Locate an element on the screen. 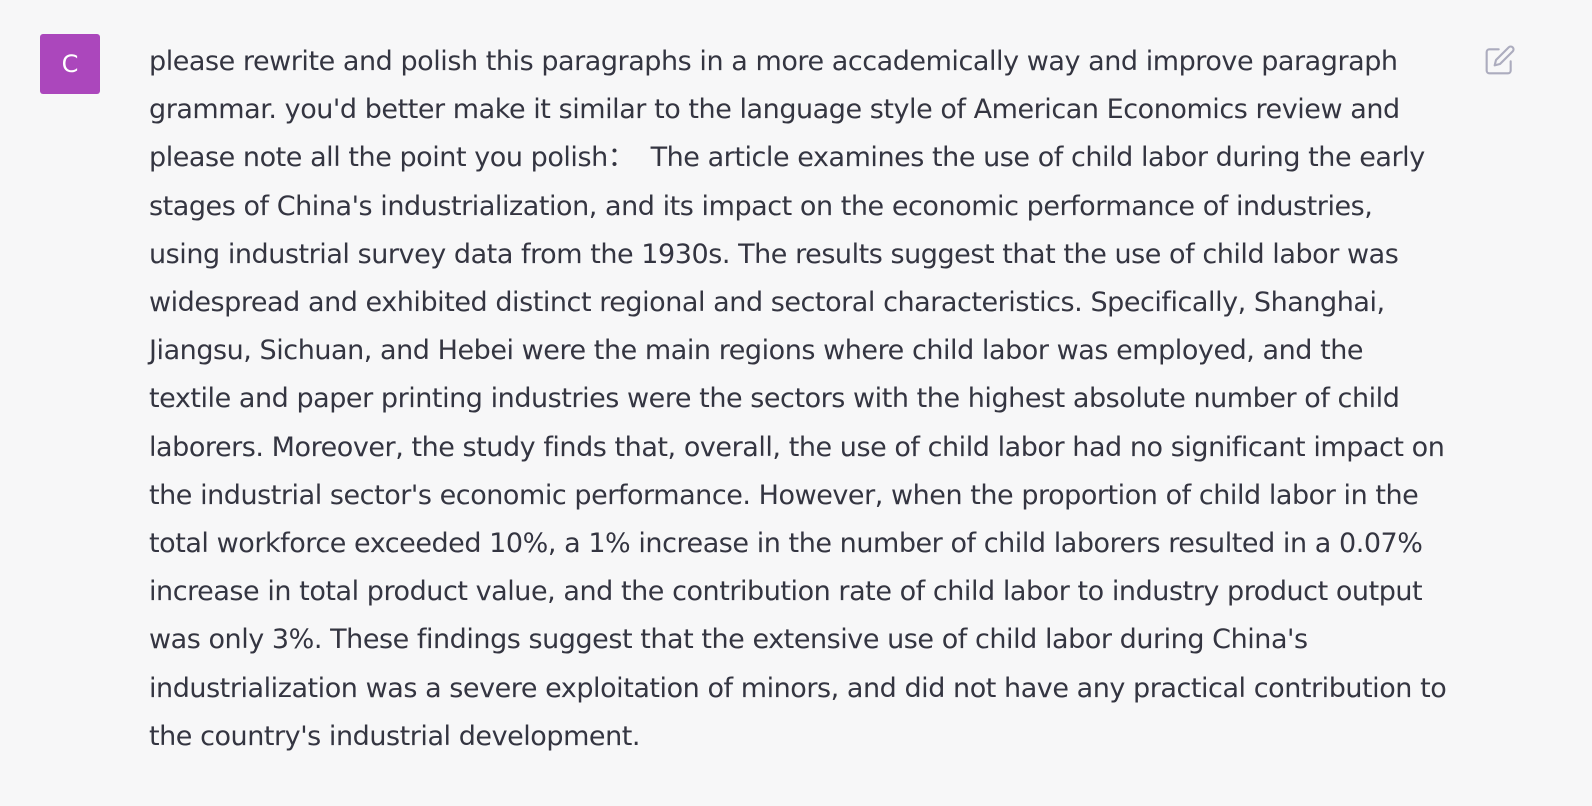  user-avatar: C is located at coordinates (70, 64).